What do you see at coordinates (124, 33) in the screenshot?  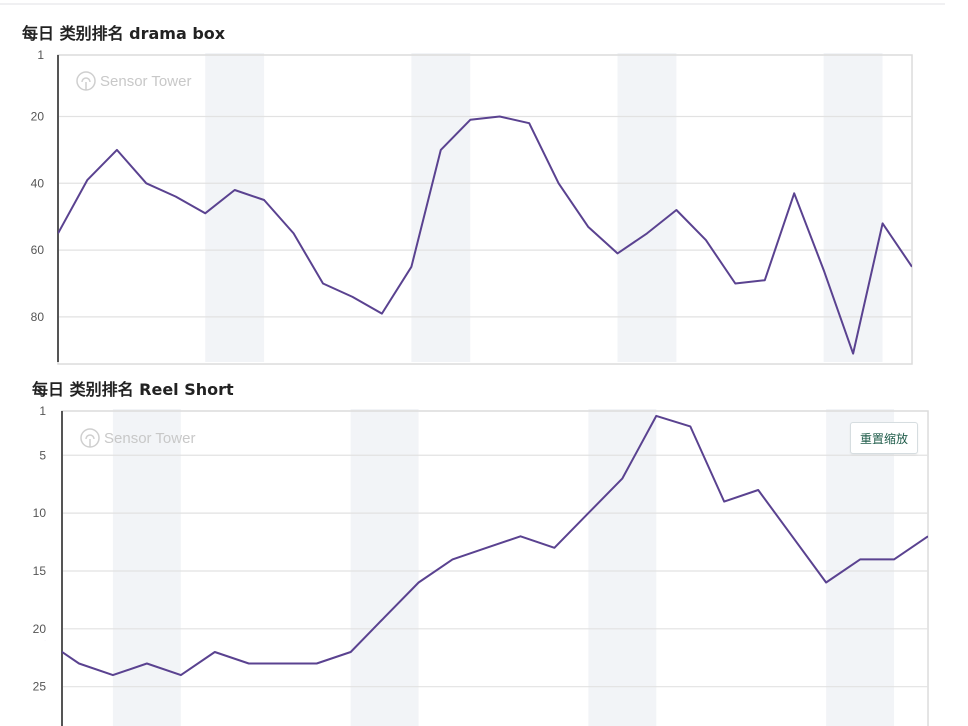 I see `chart-title-drama-box: 每日 类别排名 drama box` at bounding box center [124, 33].